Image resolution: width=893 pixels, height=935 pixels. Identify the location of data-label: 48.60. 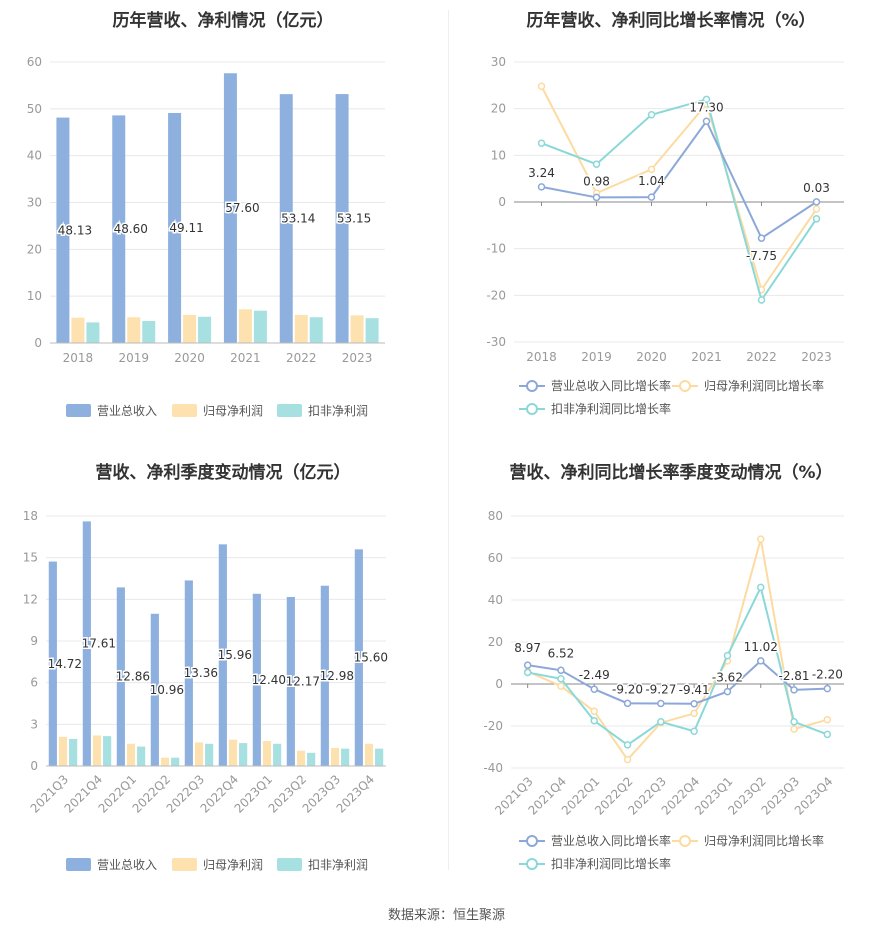
(131, 229).